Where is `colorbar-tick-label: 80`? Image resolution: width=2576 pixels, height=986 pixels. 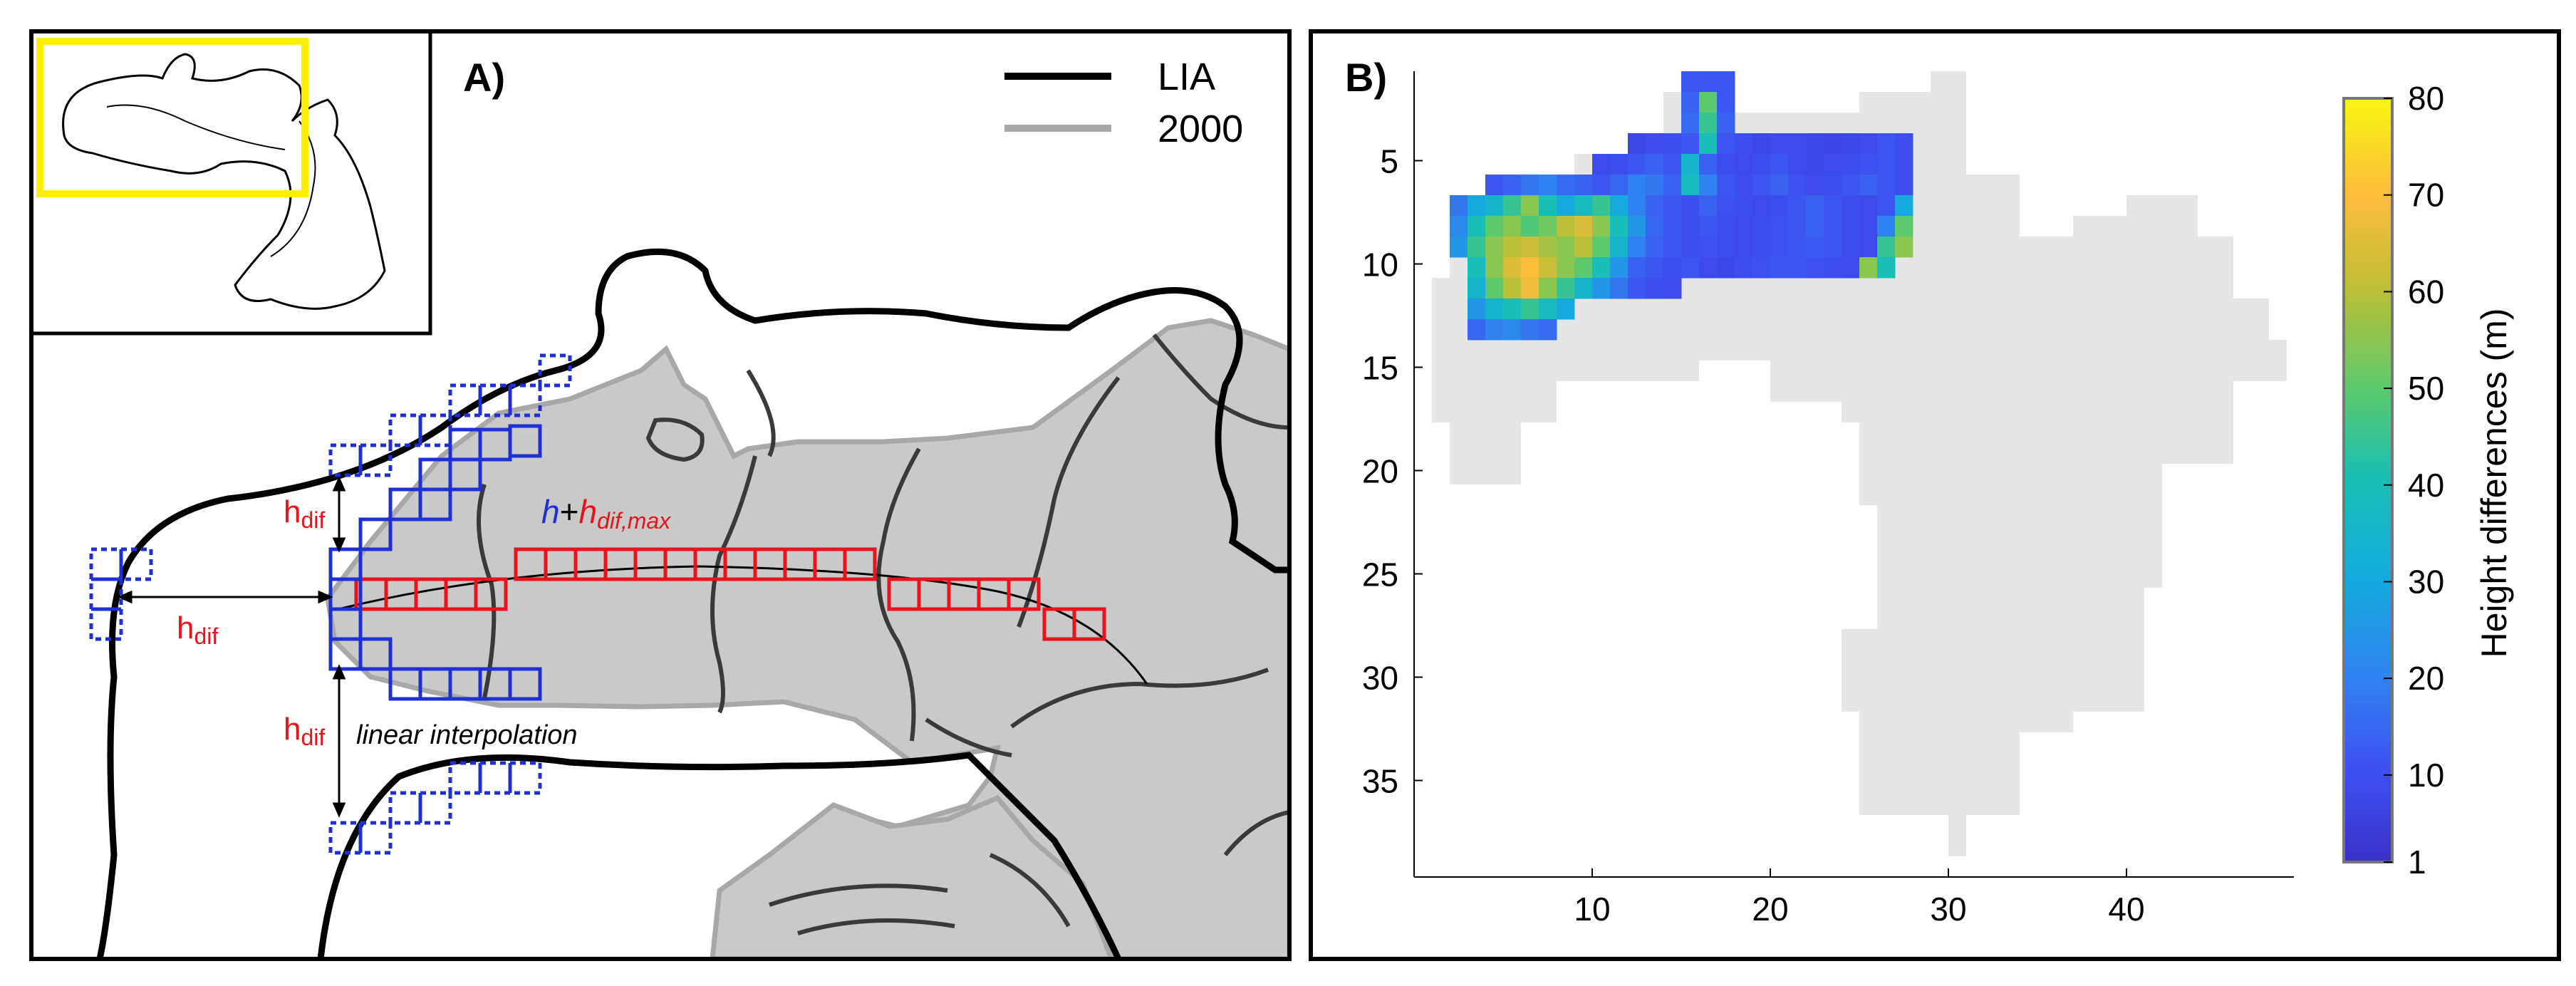
colorbar-tick-label: 80 is located at coordinates (2426, 98).